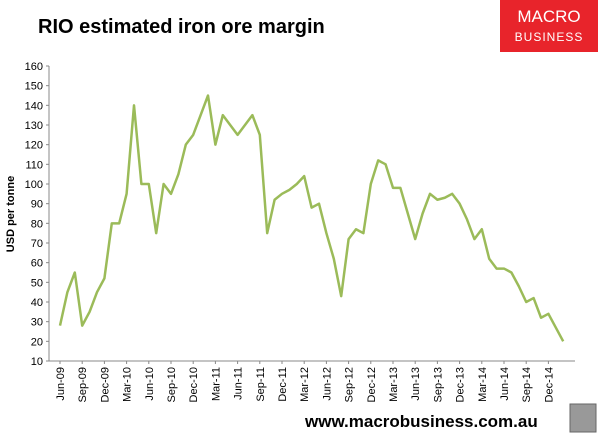 Image resolution: width=598 pixels, height=439 pixels. I want to click on y-tick-label: 20, so click(37, 342).